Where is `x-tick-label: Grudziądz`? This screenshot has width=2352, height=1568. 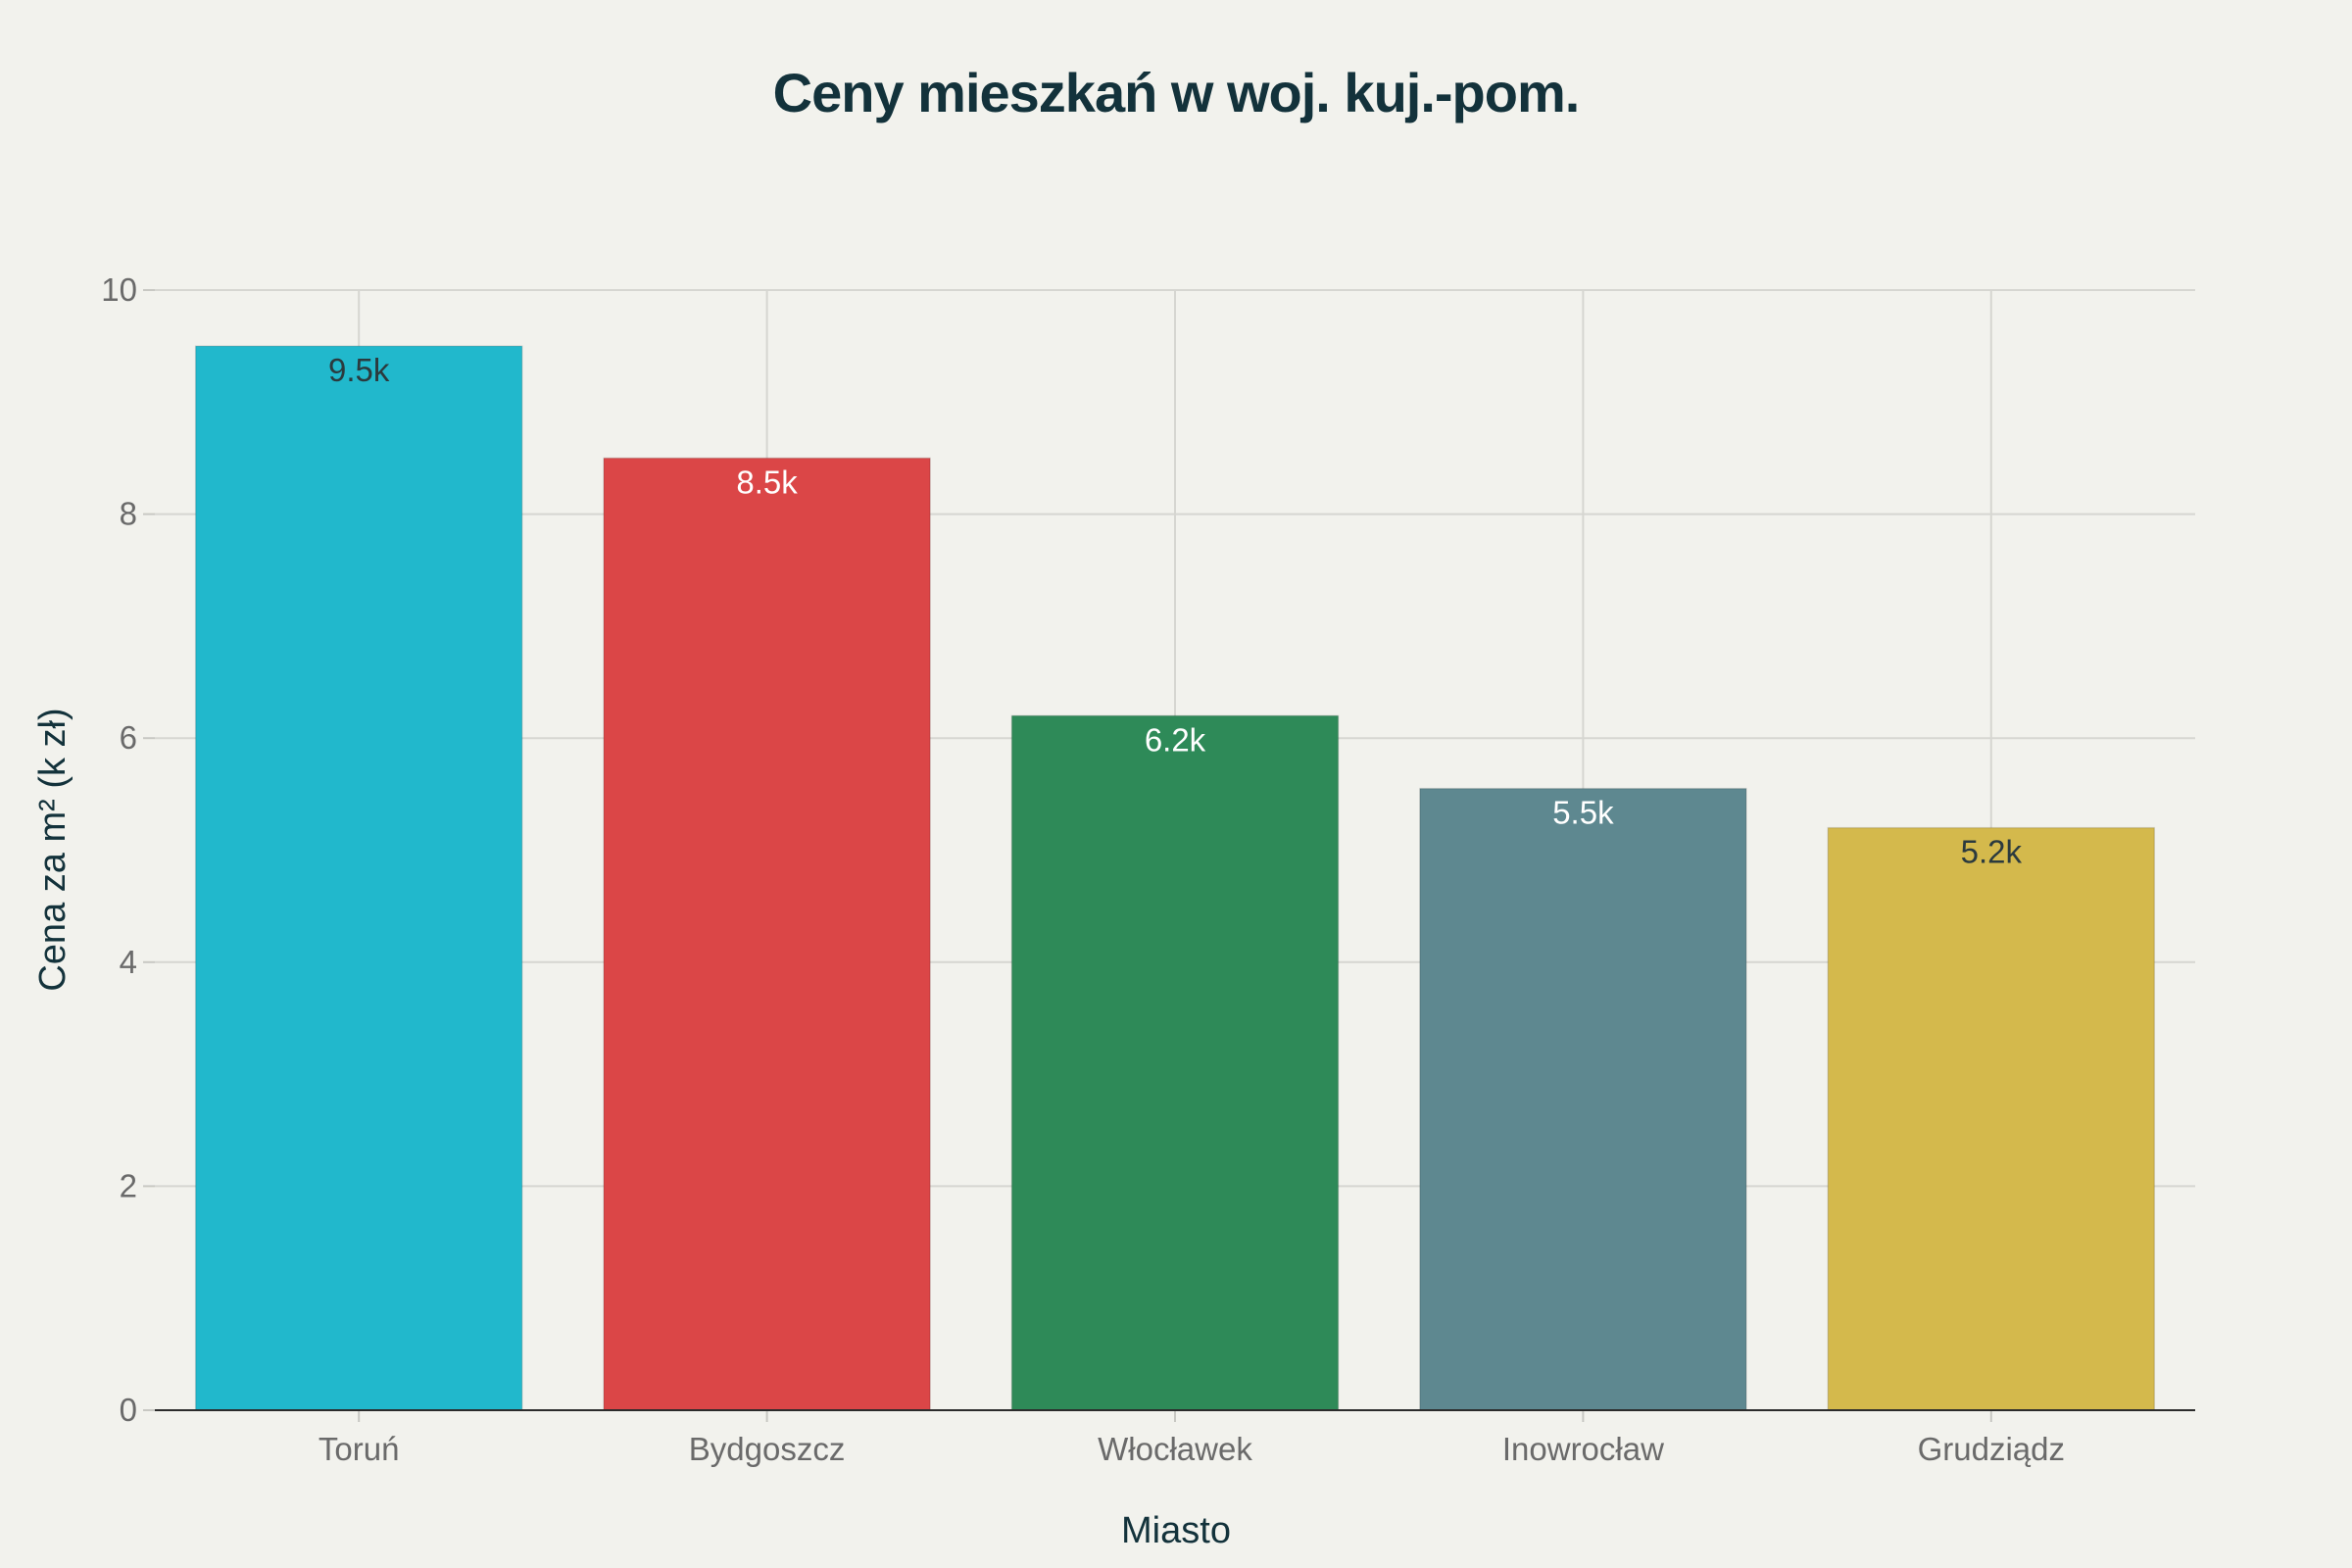 x-tick-label: Grudziądz is located at coordinates (1991, 1449).